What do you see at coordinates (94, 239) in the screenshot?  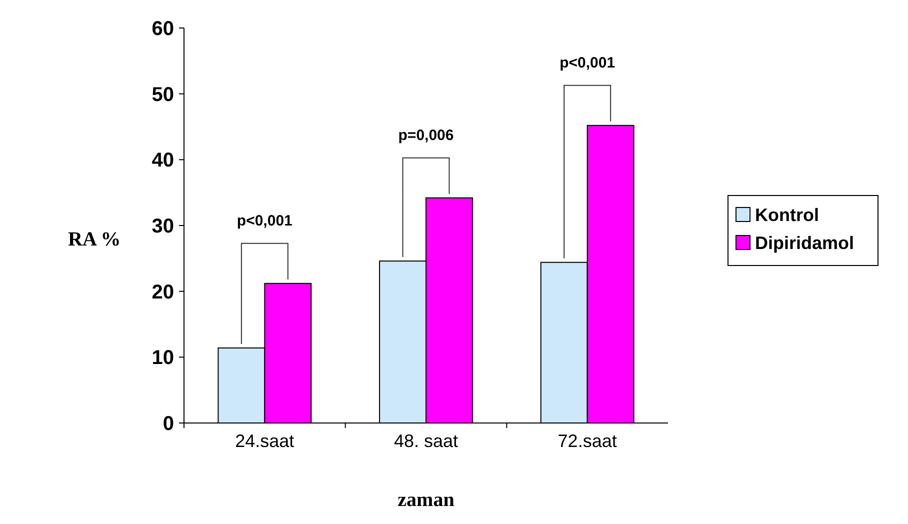 I see `y-axis-title: RA %` at bounding box center [94, 239].